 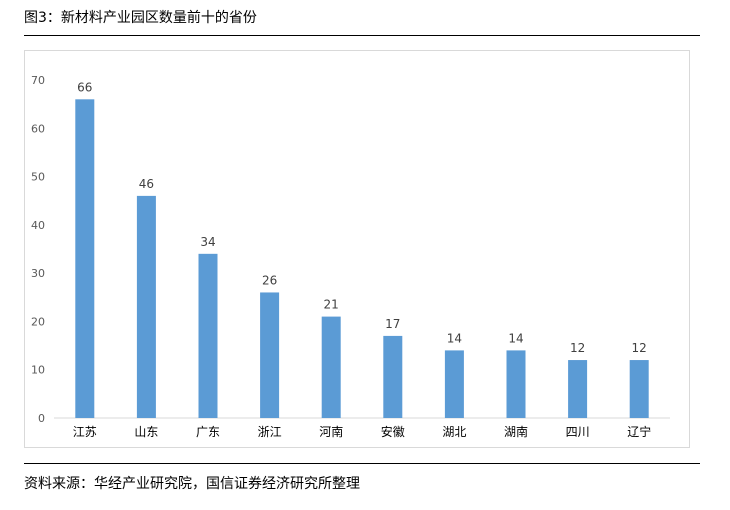 I want to click on y-tick-label: 0, so click(x=41, y=418).